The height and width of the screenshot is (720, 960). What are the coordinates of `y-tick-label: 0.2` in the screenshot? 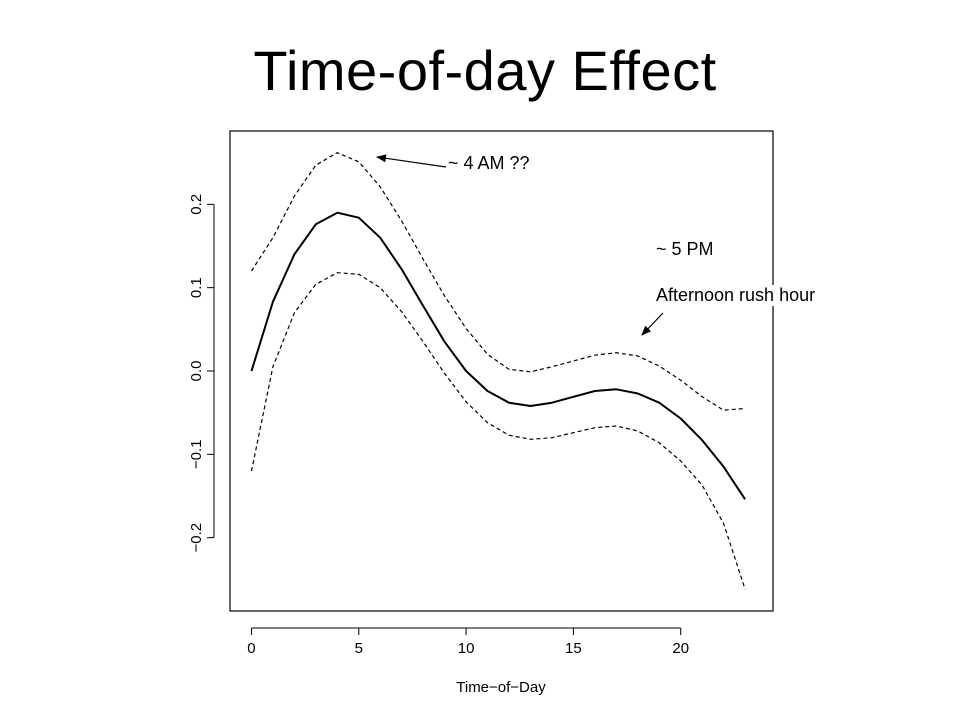 It's located at (196, 204).